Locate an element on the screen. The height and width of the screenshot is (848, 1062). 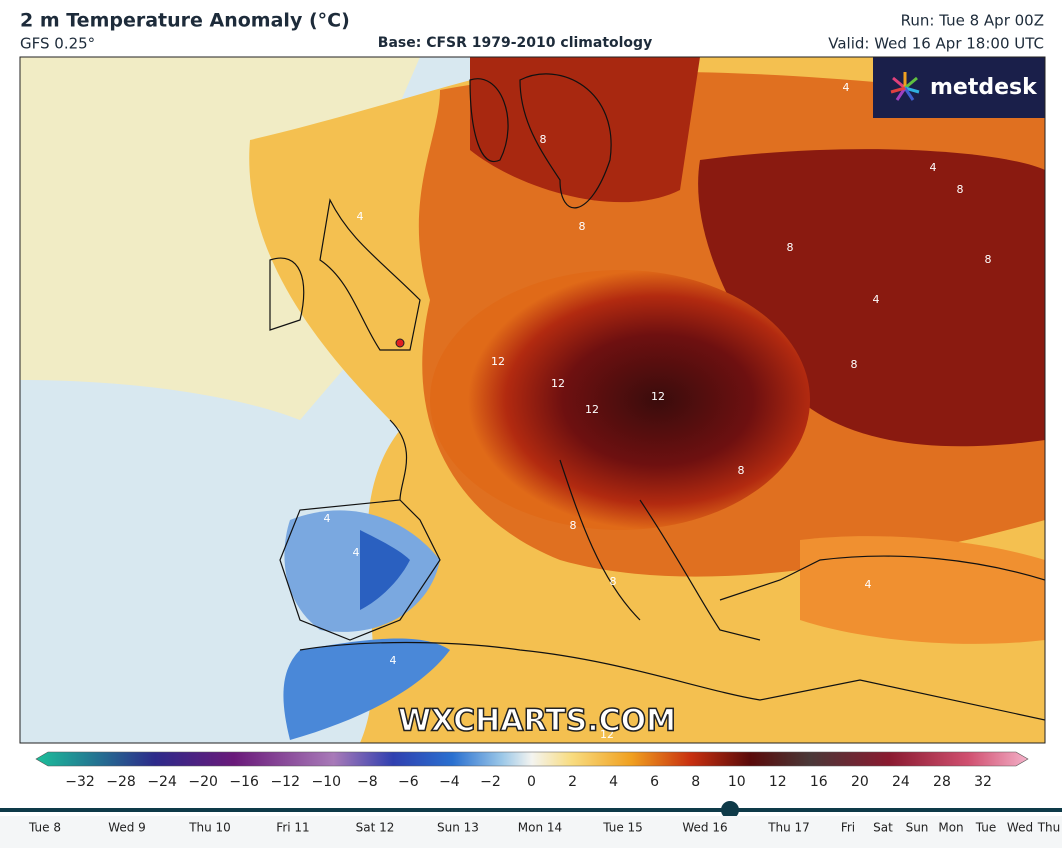
timeline-label: Sun 13 is located at coordinates (458, 828).